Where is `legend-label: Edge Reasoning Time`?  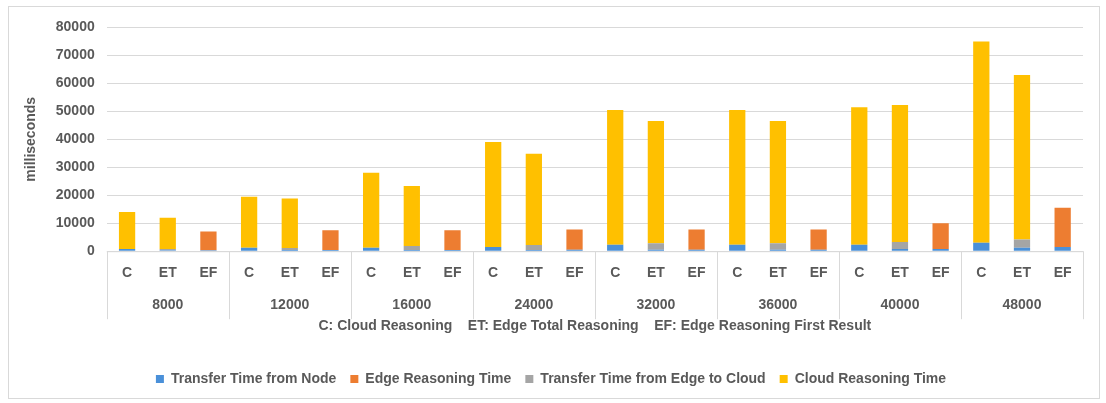 legend-label: Edge Reasoning Time is located at coordinates (438, 377).